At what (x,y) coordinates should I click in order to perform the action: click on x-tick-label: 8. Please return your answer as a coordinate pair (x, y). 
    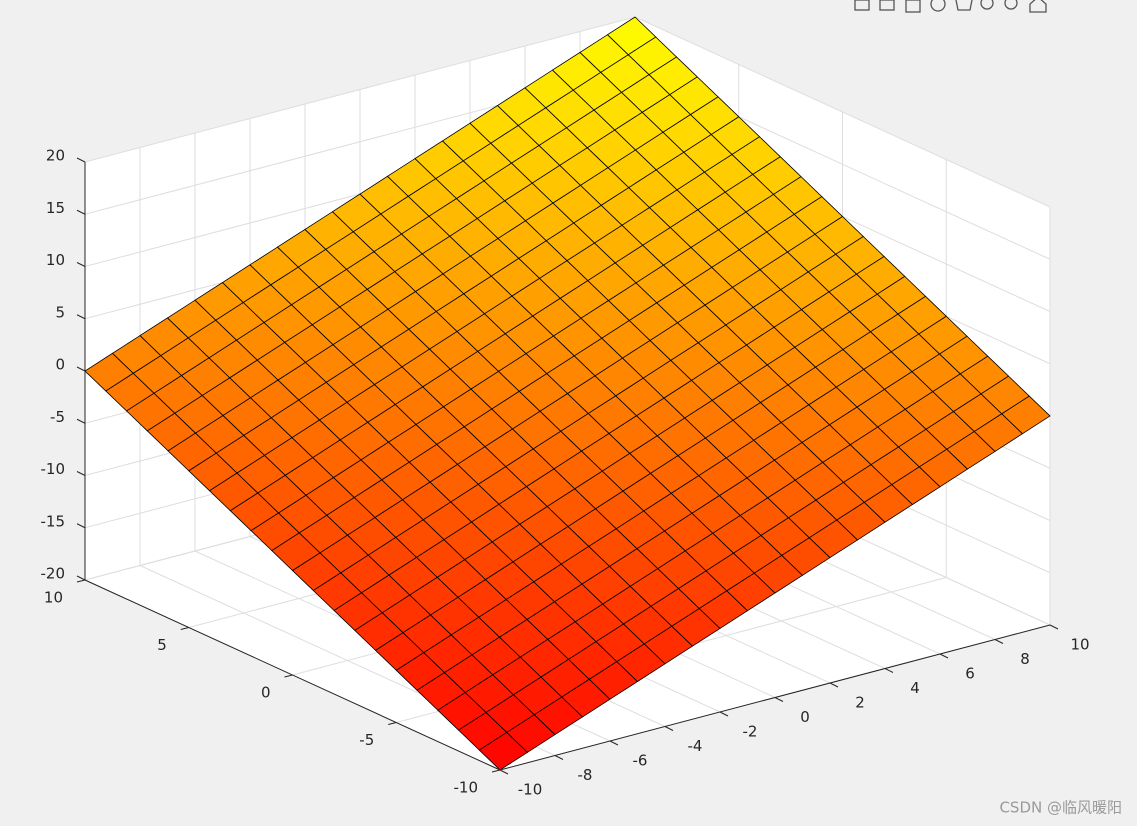
    Looking at the image, I should click on (1025, 659).